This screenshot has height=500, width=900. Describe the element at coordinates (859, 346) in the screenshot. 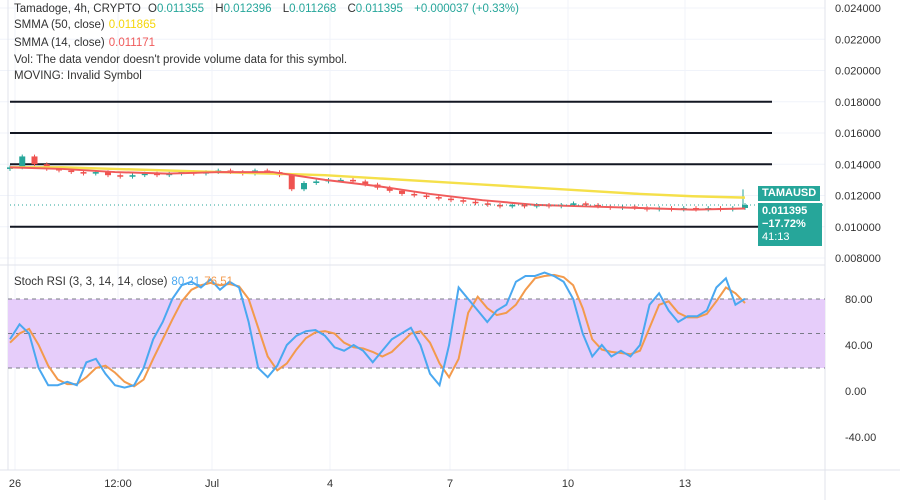

I see `stoch-axis-label: 40.00` at that location.